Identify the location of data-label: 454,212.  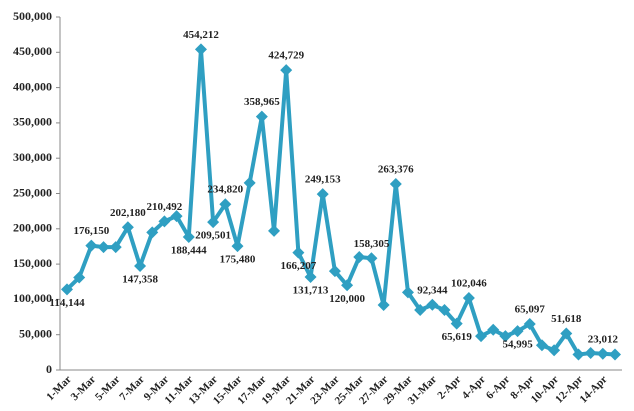
(201, 35).